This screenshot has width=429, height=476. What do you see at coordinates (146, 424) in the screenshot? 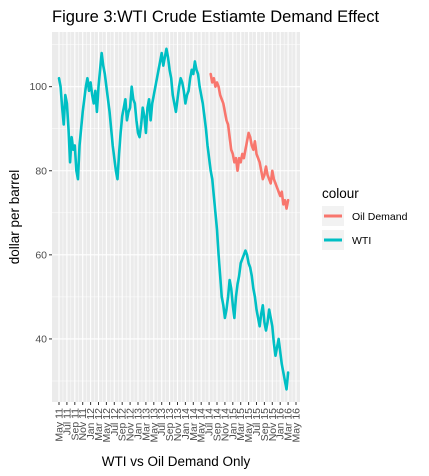
I see `x-tick-label: Mar 13` at bounding box center [146, 424].